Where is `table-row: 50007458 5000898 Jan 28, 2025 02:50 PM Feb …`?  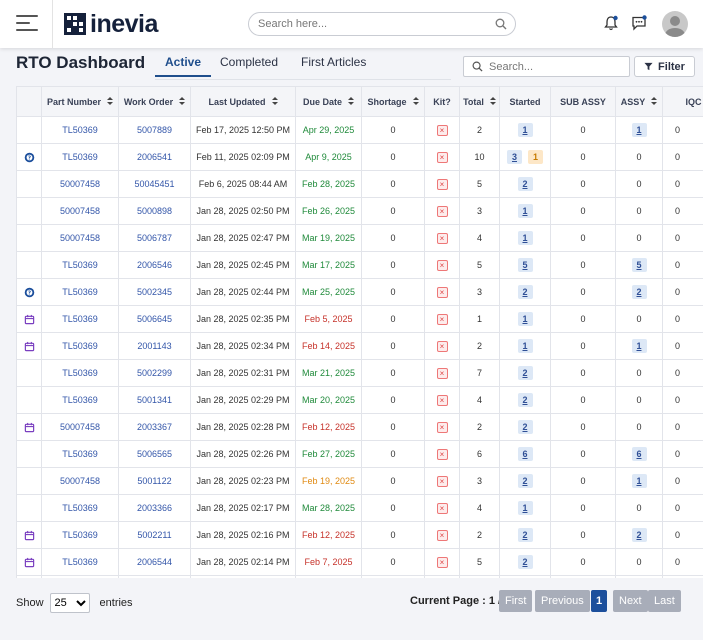
table-row: 50007458 5000898 Jan 28, 2025 02:50 PM Feb … is located at coordinates (359, 211).